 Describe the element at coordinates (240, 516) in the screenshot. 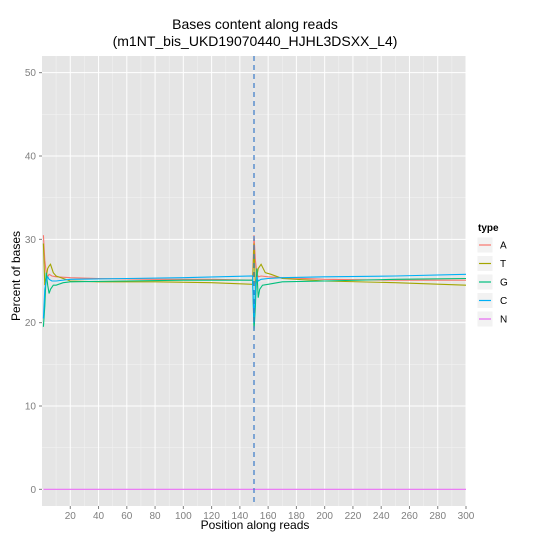

I see `x-tick-label: 140` at that location.